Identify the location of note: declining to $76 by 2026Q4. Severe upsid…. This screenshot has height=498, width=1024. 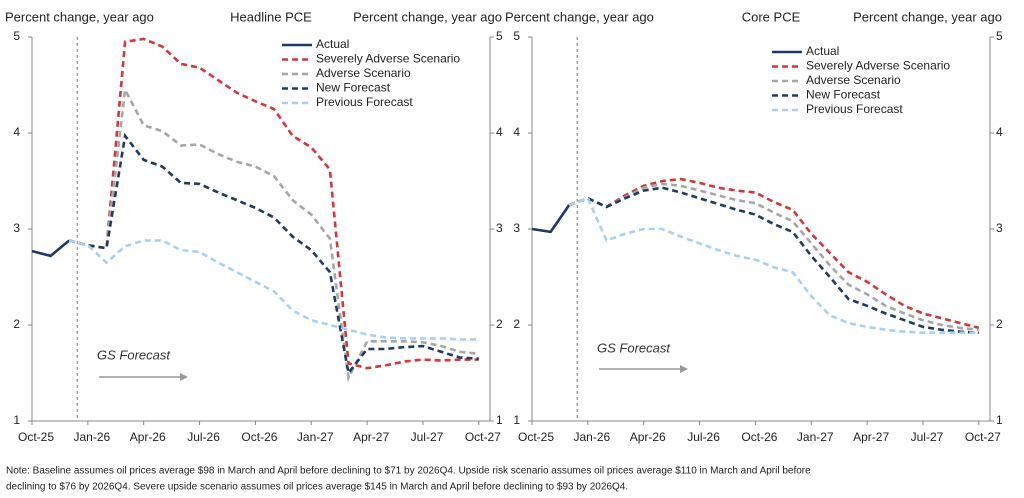
(317, 487).